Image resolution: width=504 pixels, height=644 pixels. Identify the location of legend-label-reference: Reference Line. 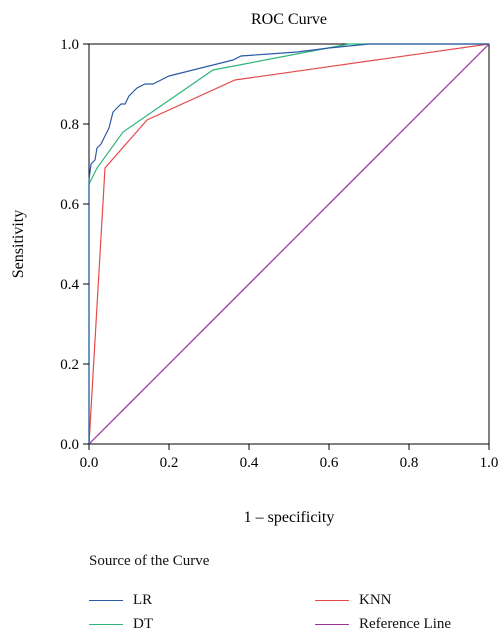
(405, 624).